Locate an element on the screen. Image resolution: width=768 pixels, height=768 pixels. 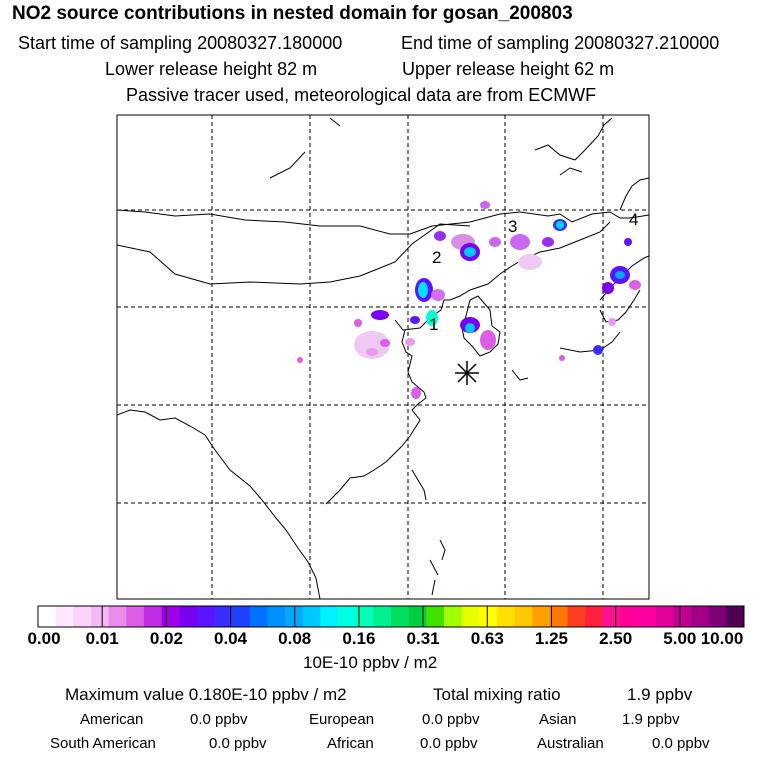
region-name: South American is located at coordinates (103, 743).